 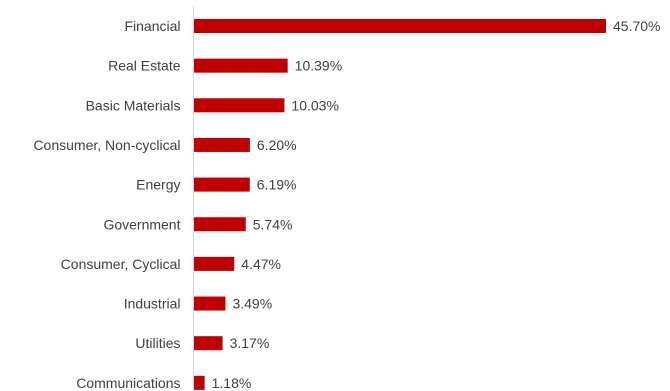 I want to click on category-label-industrial: Industrial, so click(x=152, y=304).